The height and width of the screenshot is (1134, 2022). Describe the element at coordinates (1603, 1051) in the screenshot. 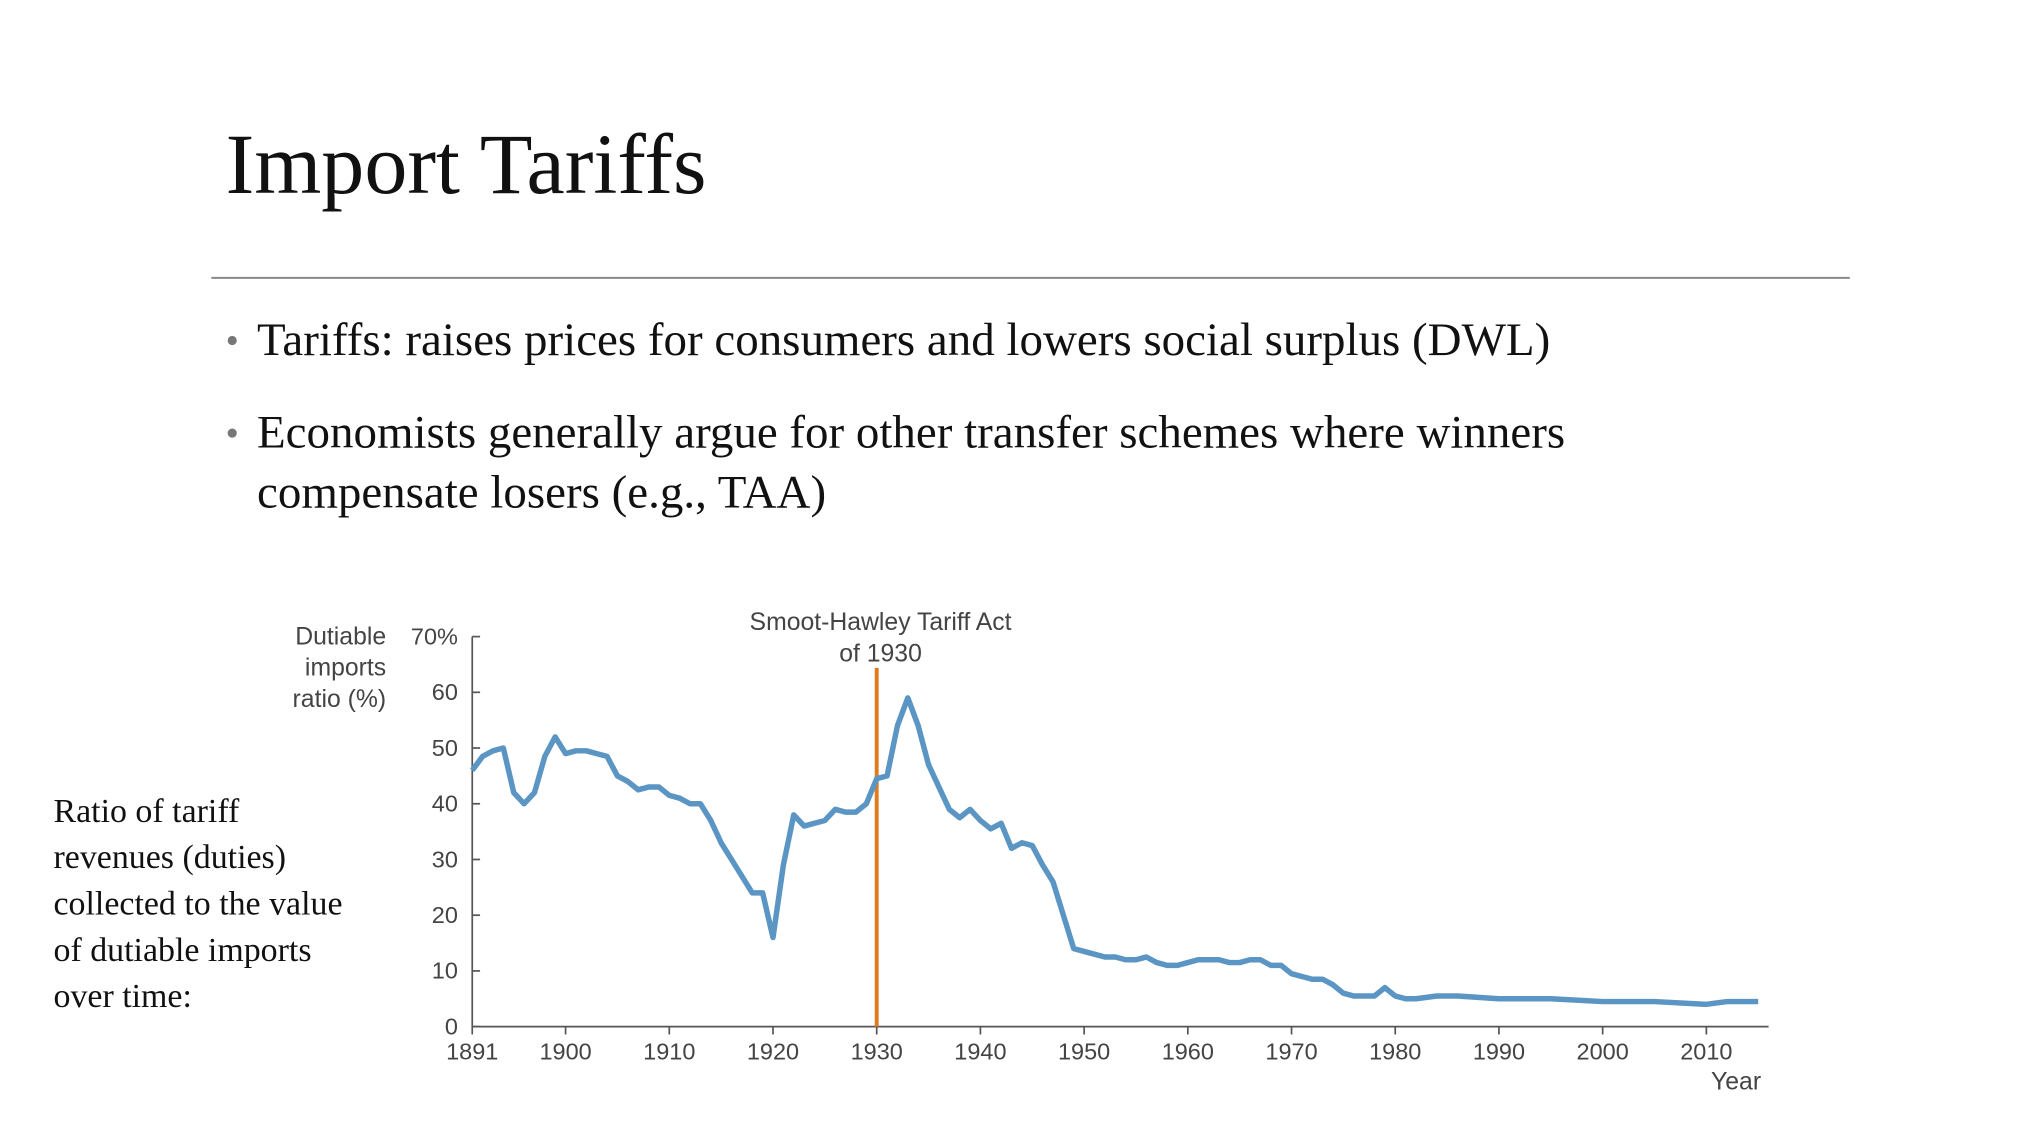

I see `x-tick-label: 2000` at that location.